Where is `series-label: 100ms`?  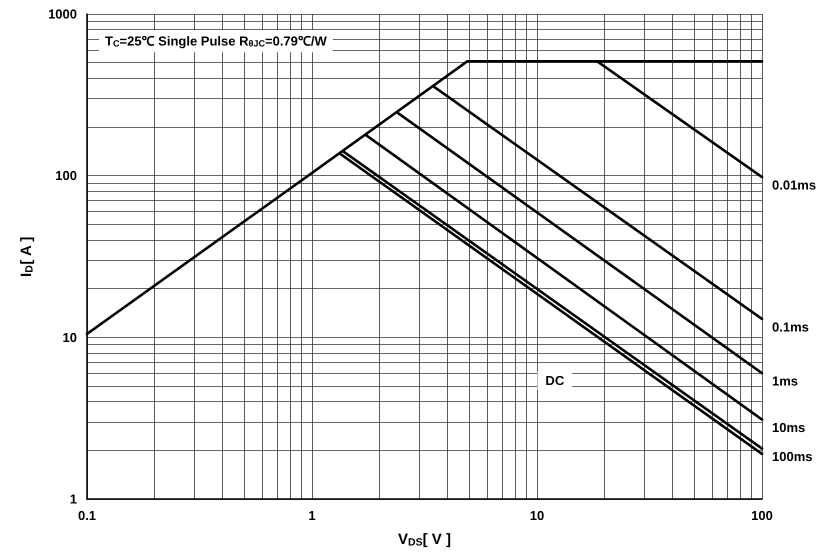 series-label: 100ms is located at coordinates (792, 456).